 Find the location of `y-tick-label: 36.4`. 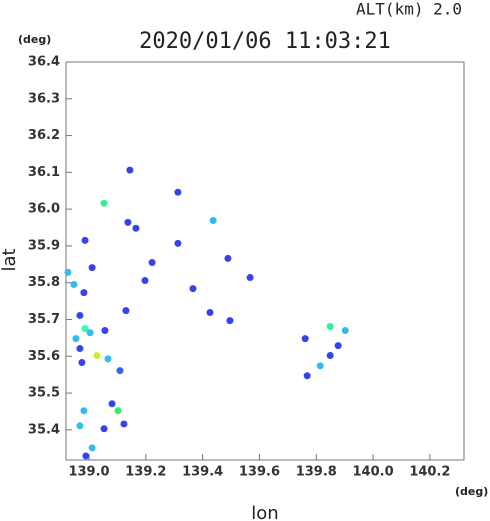

y-tick-label: 36.4 is located at coordinates (44, 62).